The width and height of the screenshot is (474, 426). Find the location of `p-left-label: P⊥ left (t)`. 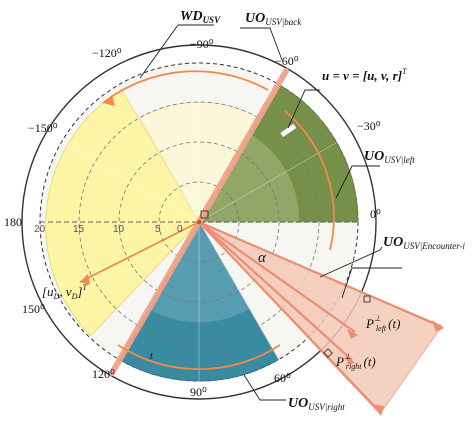

p-left-label: P⊥ left (t) is located at coordinates (382, 323).